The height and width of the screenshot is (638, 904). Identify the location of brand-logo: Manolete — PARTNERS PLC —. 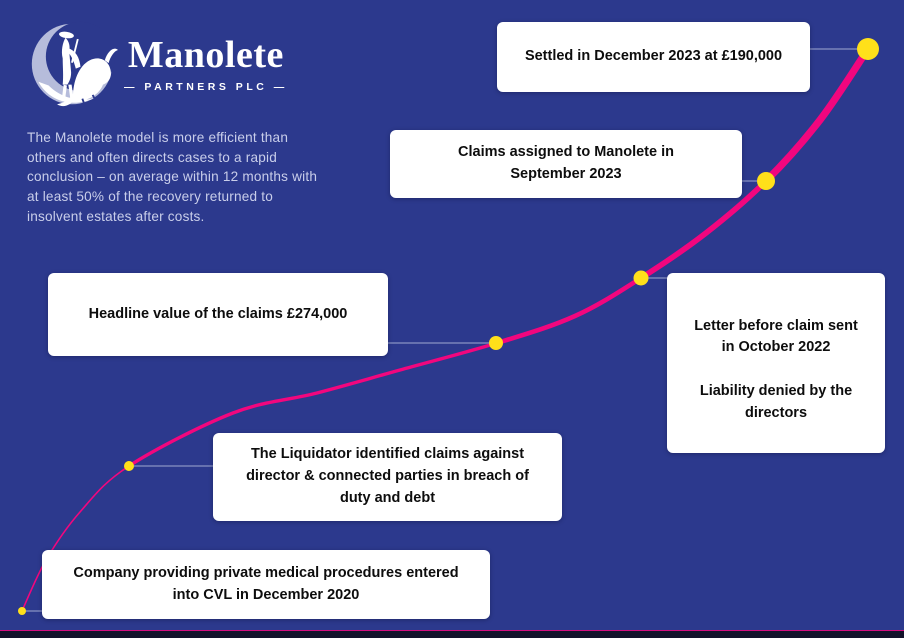
(157, 64).